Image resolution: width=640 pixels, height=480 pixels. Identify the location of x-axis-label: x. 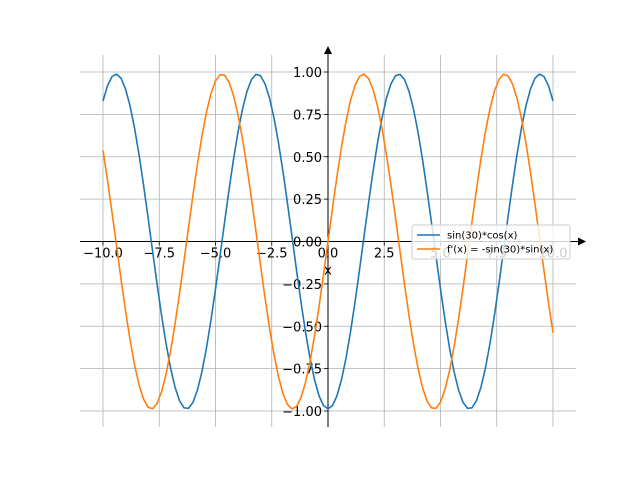
(328, 271).